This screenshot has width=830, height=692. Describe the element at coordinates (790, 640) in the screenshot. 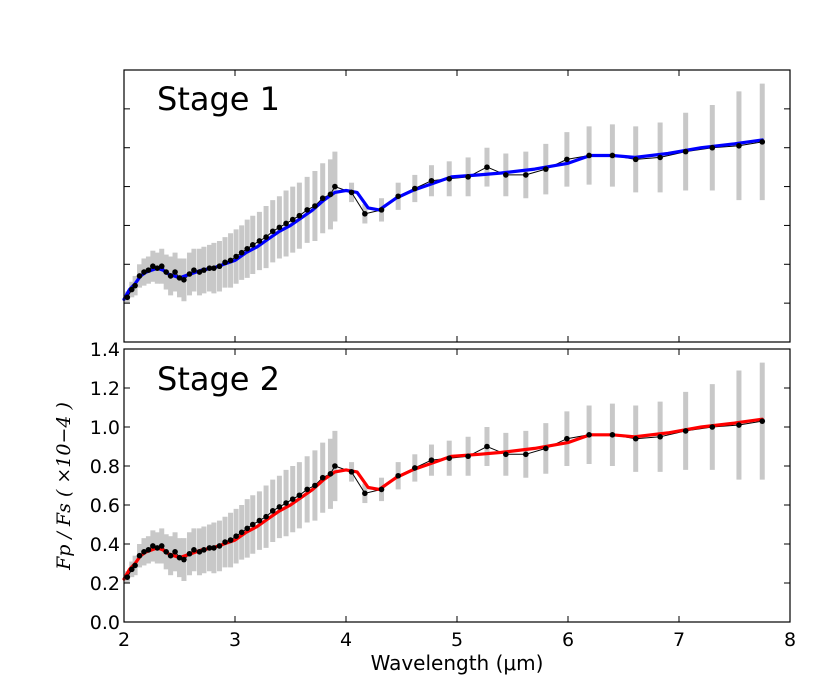

I see `x-tick-label: 8` at that location.